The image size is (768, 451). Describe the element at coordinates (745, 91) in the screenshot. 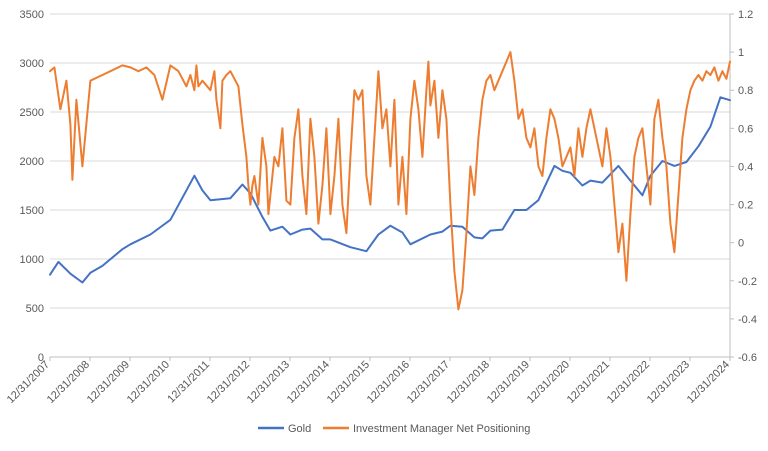

I see `right-tick-label: 0.8` at that location.